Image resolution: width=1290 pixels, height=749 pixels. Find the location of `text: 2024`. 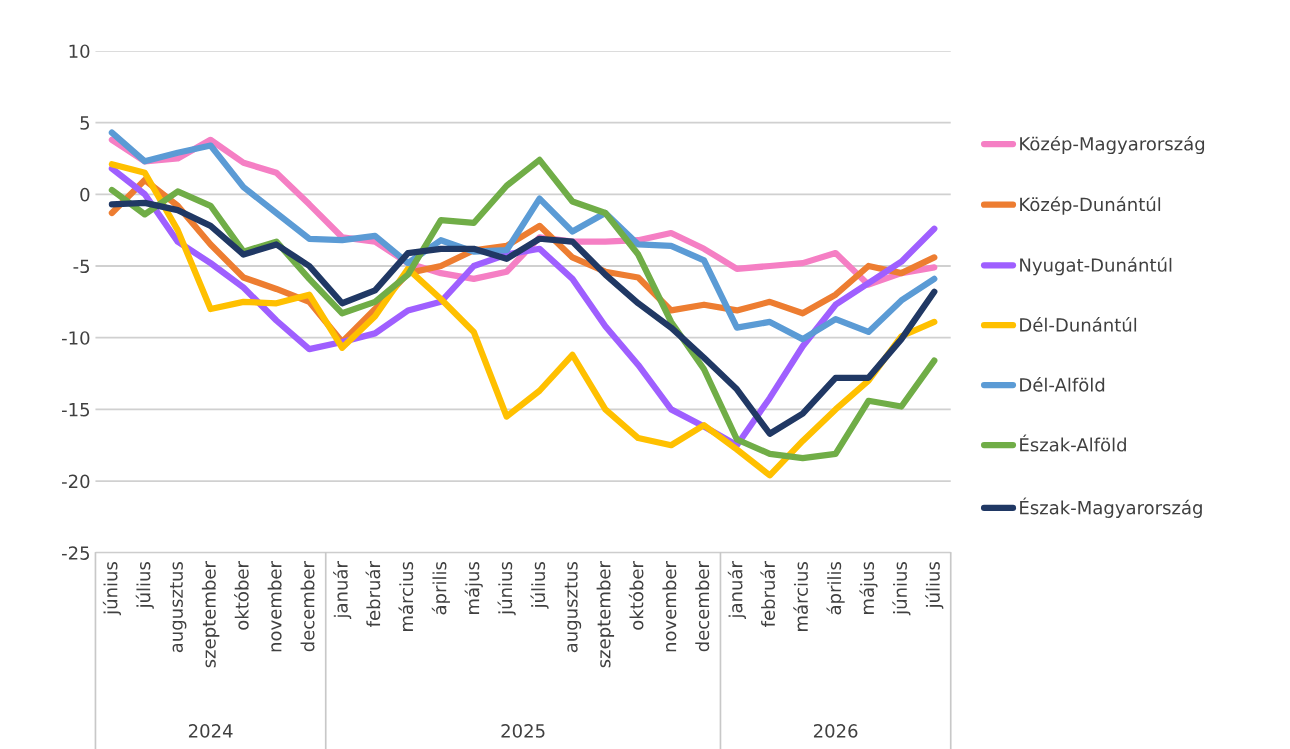

text: 2024 is located at coordinates (210, 731).